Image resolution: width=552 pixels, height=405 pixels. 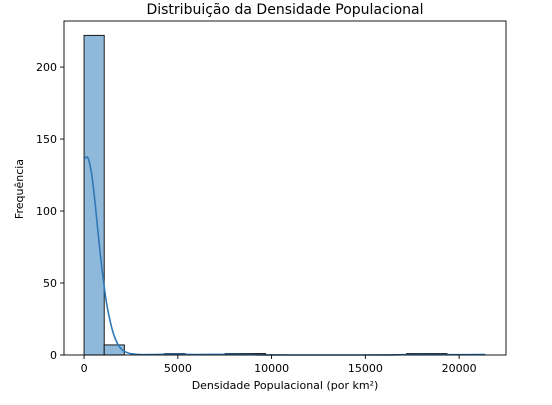 What do you see at coordinates (365, 368) in the screenshot?
I see `x-tick-label: 15000` at bounding box center [365, 368].